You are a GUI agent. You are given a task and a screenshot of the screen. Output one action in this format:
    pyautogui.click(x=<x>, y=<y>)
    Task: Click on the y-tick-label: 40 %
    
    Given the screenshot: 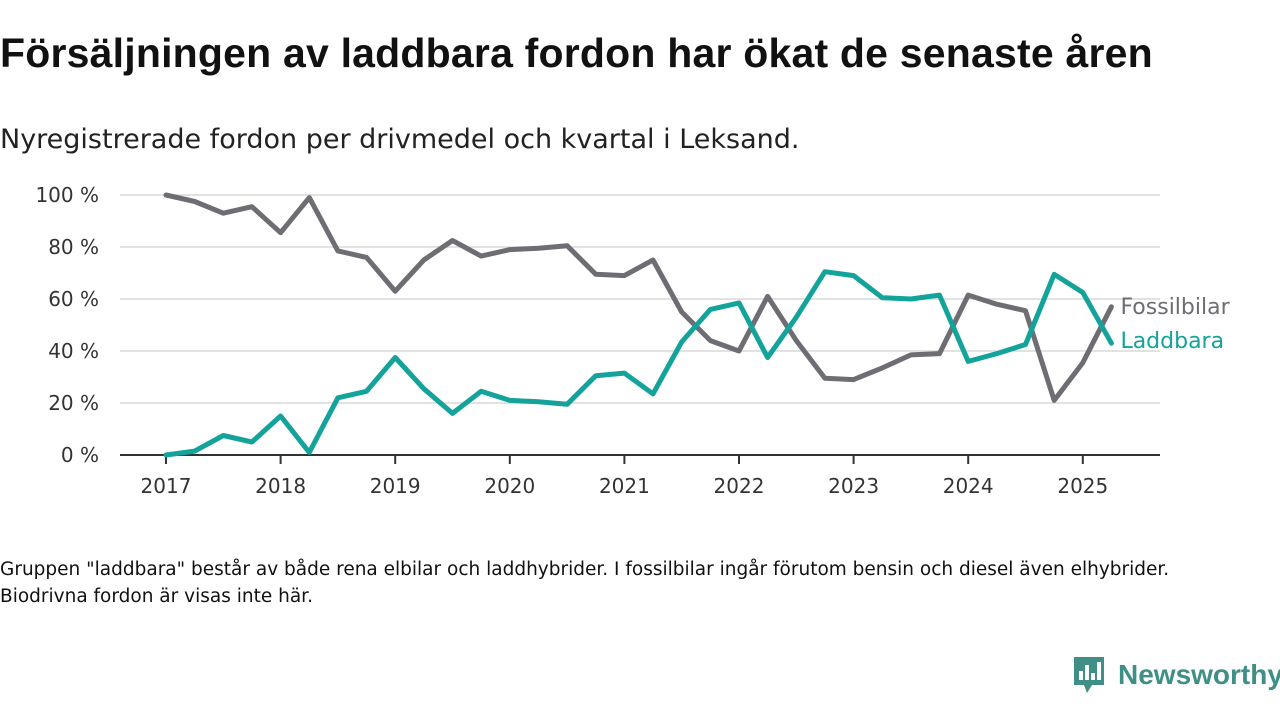 What is the action you would take?
    pyautogui.click(x=73, y=351)
    